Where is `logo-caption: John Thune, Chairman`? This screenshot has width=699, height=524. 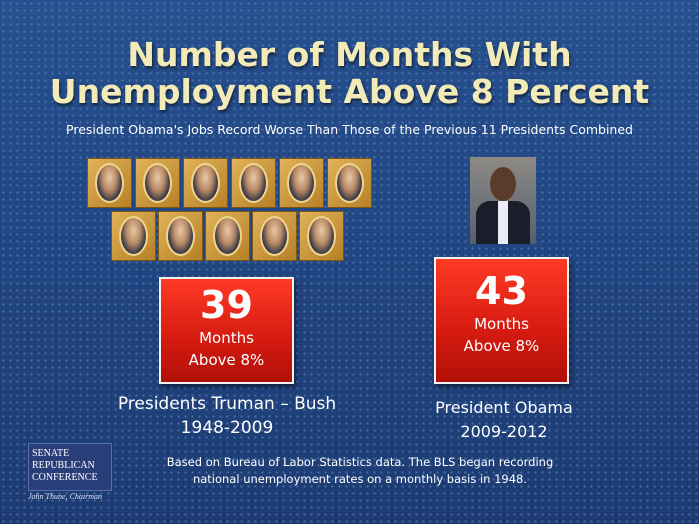
logo-caption: John Thune, Chairman is located at coordinates (65, 496).